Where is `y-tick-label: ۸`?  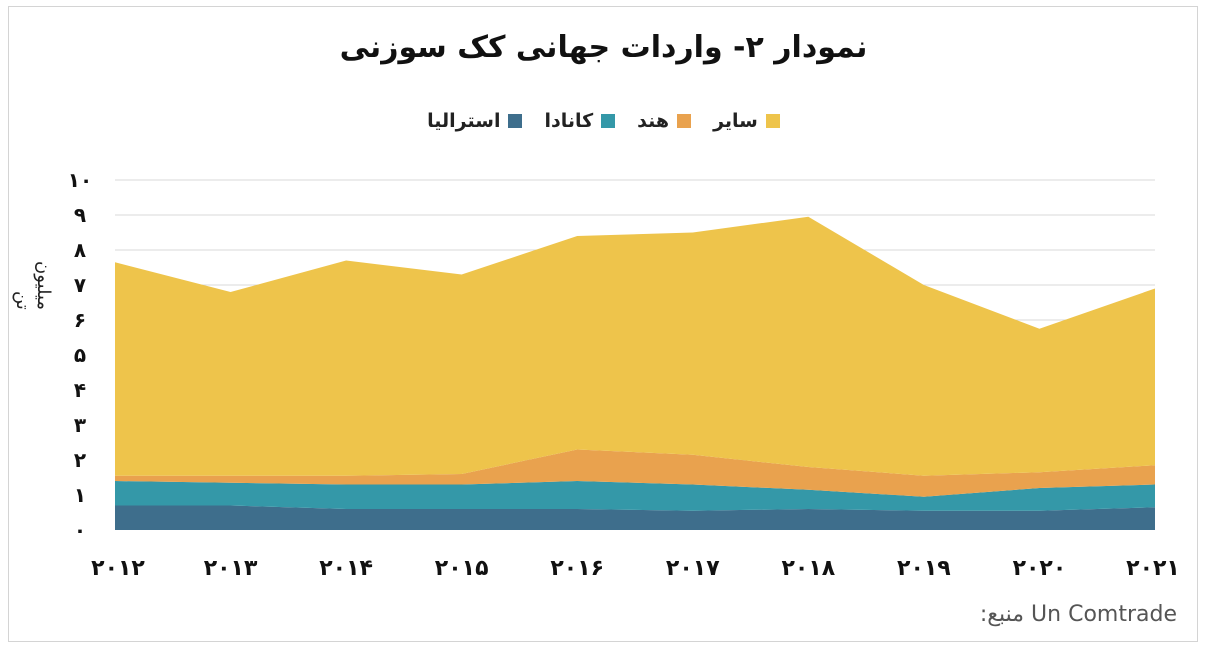
y-tick-label: ۸ is located at coordinates (80, 250).